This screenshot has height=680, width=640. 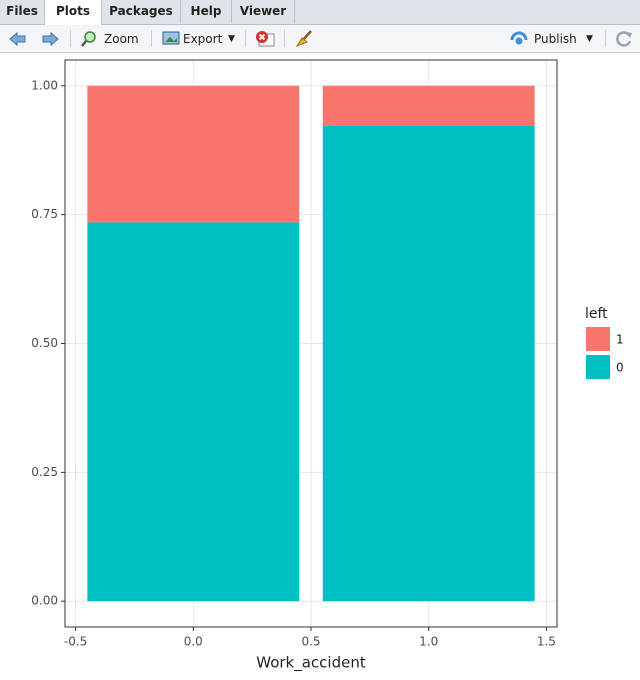 I want to click on nav-arrows, so click(x=36, y=39).